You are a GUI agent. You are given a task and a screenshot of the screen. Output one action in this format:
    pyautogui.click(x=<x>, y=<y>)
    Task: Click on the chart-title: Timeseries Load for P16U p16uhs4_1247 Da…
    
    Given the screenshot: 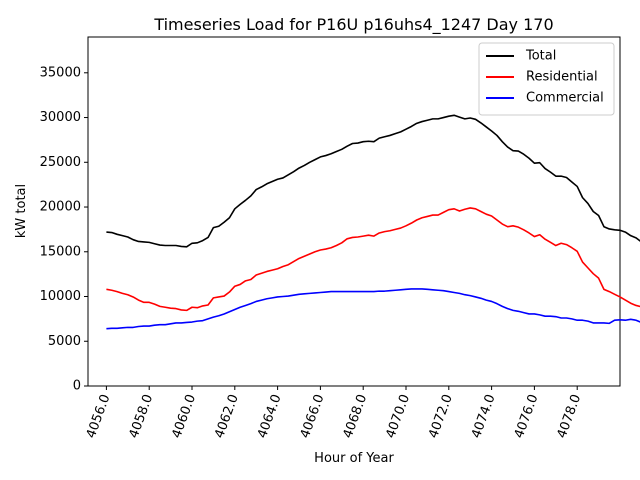 What is the action you would take?
    pyautogui.click(x=353, y=25)
    